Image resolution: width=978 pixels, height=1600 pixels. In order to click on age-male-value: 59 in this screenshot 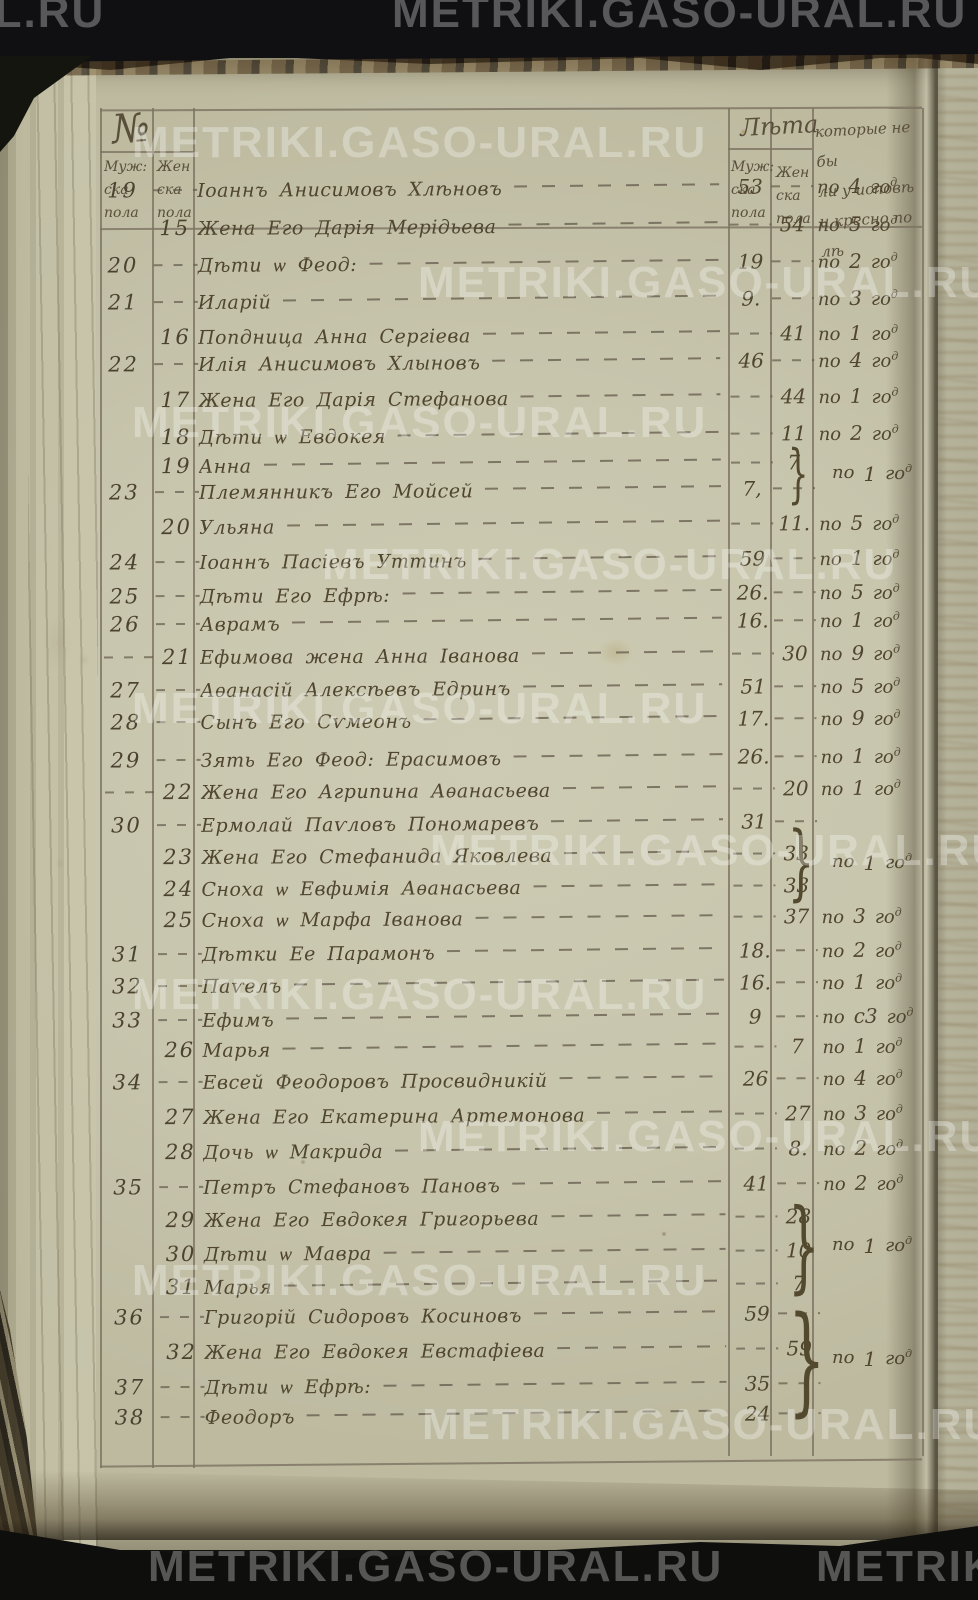, I will do `click(757, 1313)`.